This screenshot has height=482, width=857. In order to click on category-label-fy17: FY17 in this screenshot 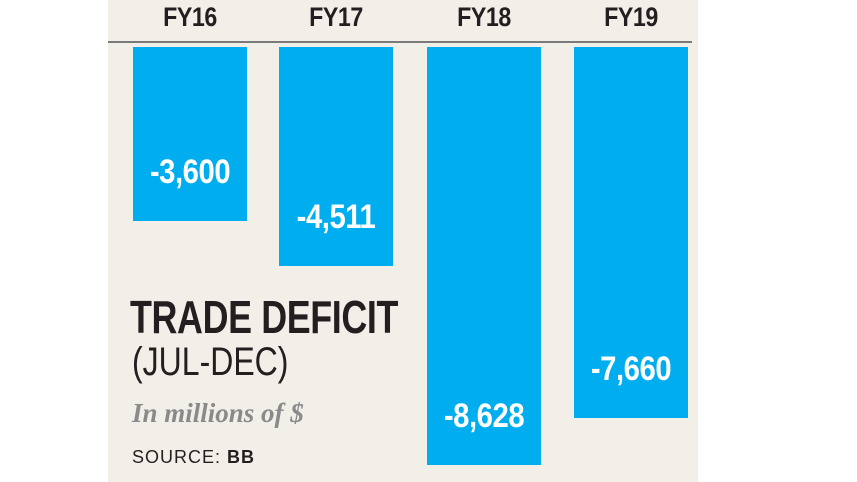, I will do `click(336, 17)`.